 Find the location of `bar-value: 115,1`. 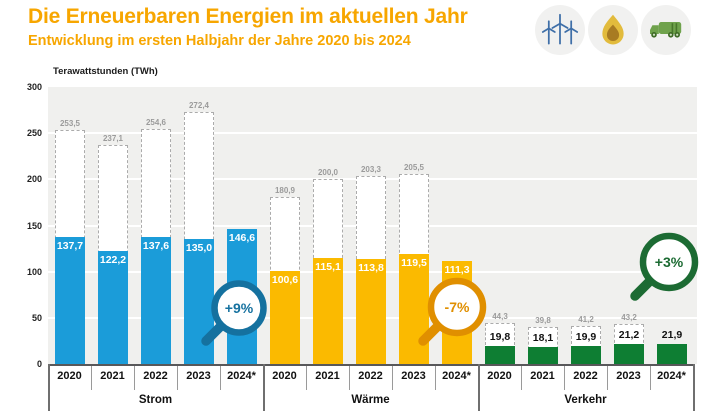

bar-value: 115,1 is located at coordinates (328, 266).